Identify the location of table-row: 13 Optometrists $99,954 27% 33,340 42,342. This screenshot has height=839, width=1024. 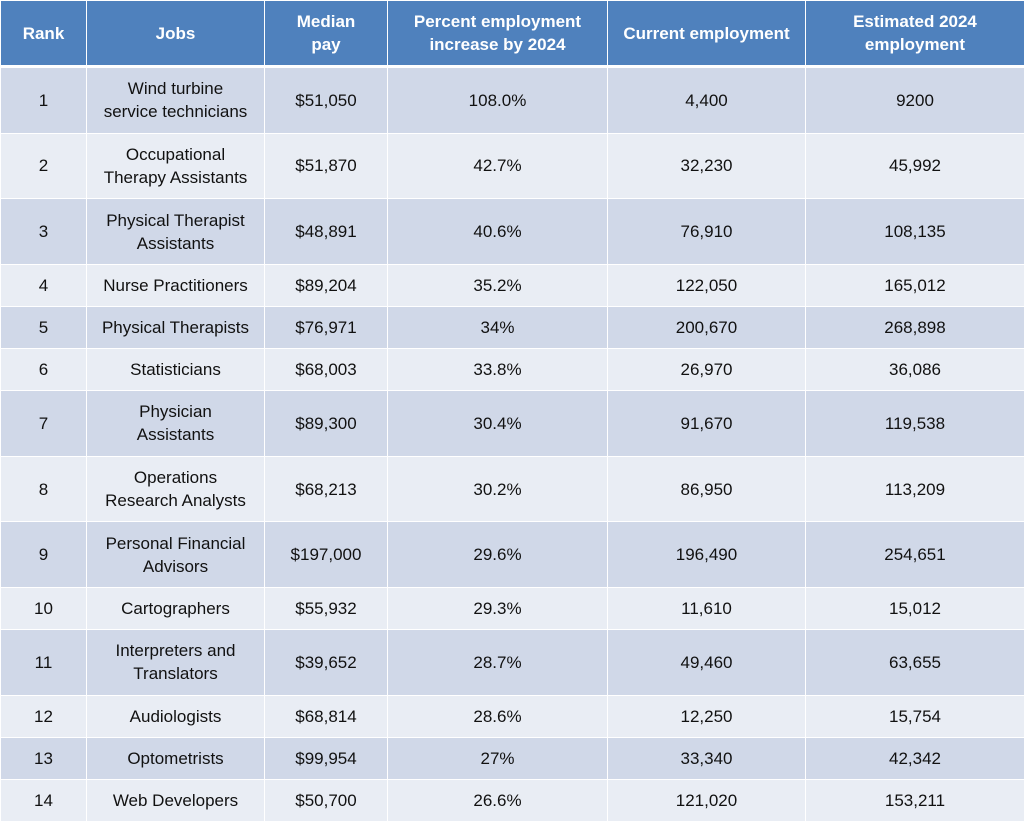
(512, 758).